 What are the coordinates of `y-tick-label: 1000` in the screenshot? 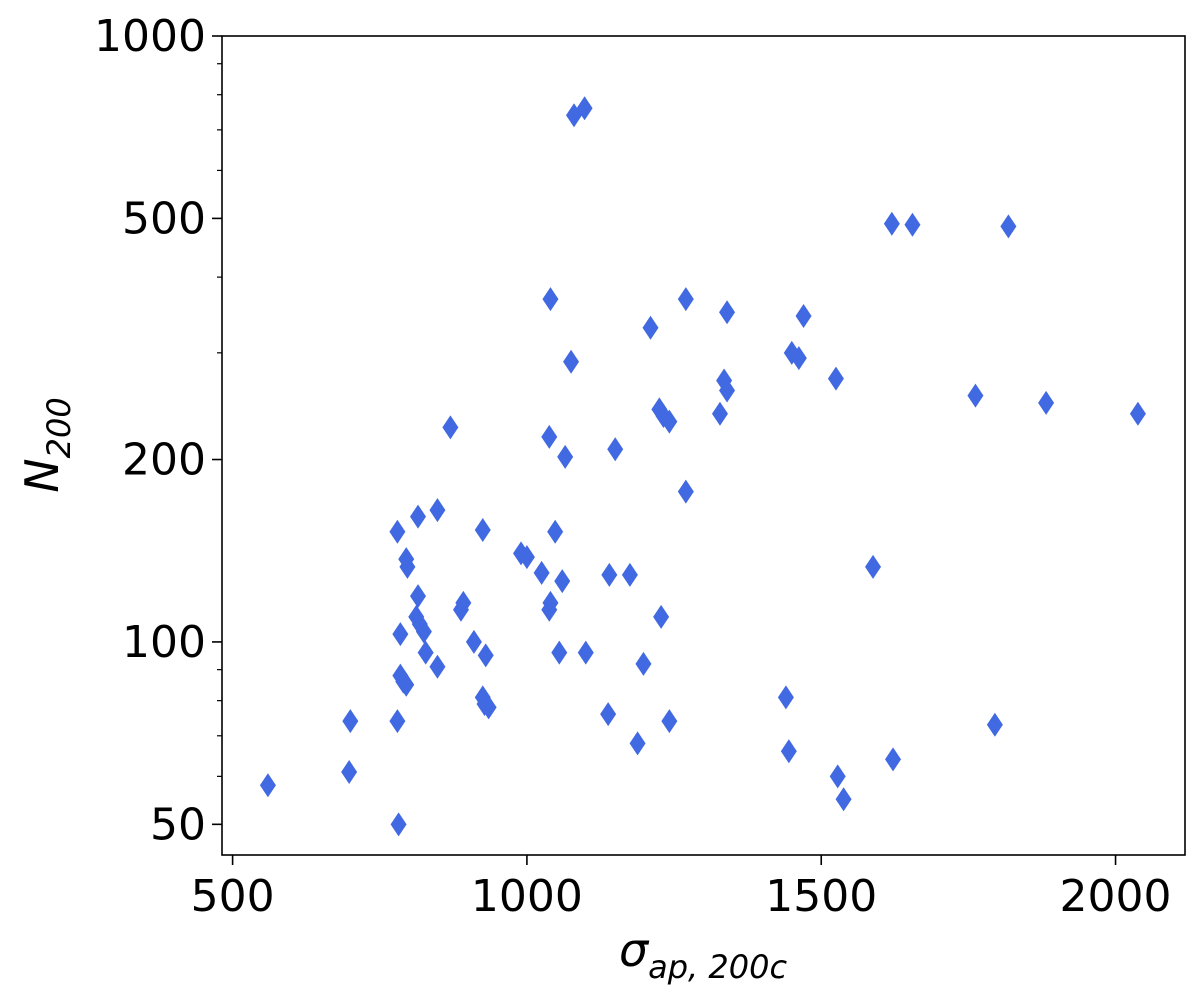 It's located at (150, 36).